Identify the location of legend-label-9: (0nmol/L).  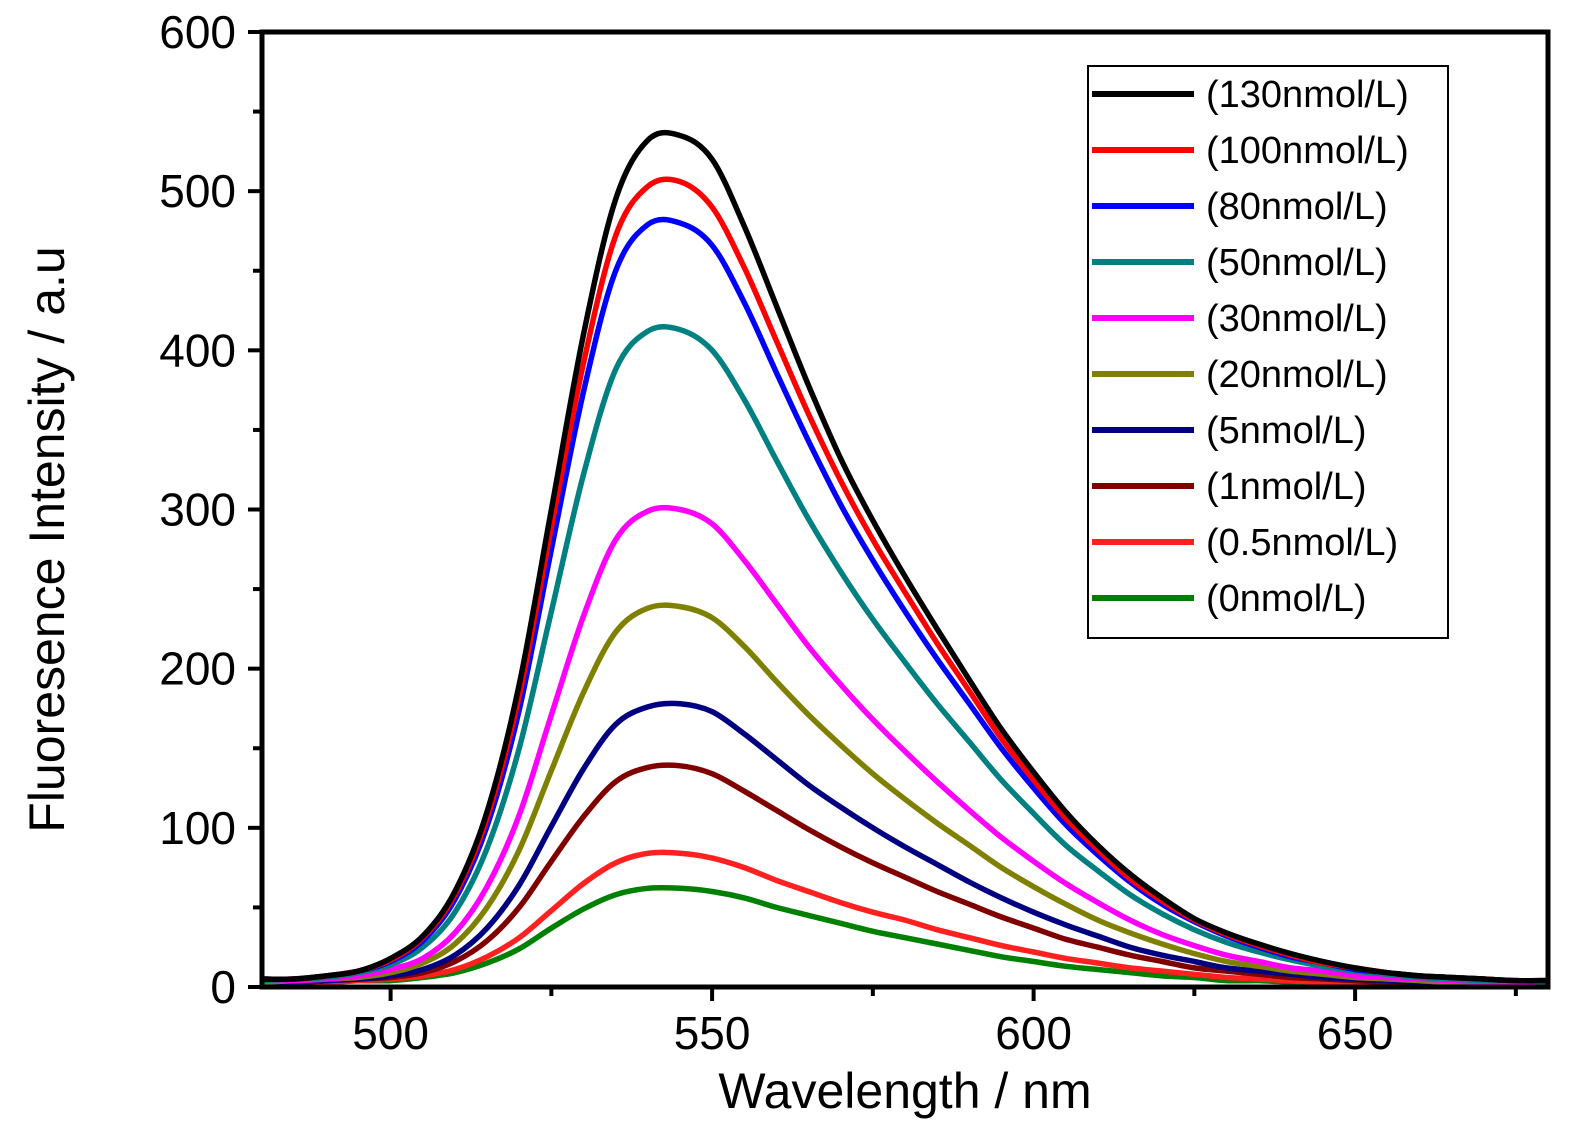
(1286, 599).